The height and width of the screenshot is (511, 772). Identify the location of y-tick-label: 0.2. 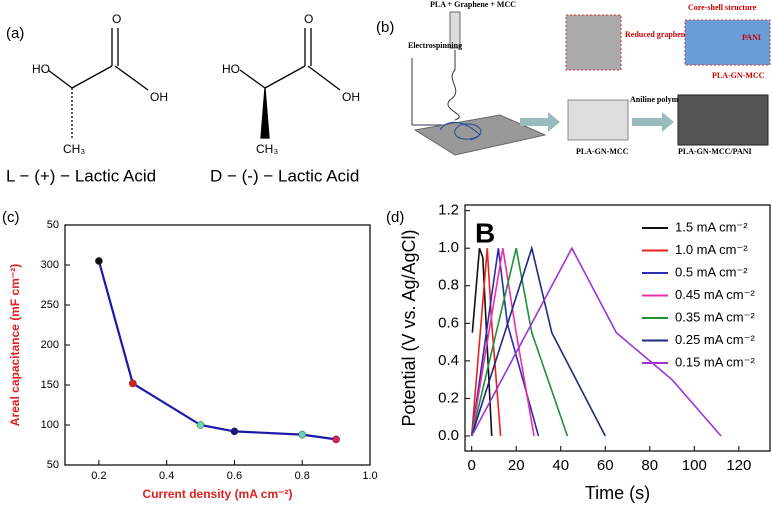
(448, 397).